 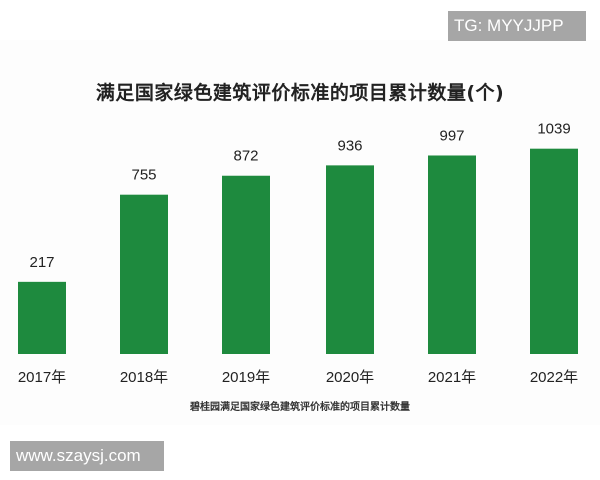 I want to click on data-label: 997, so click(x=451, y=135).